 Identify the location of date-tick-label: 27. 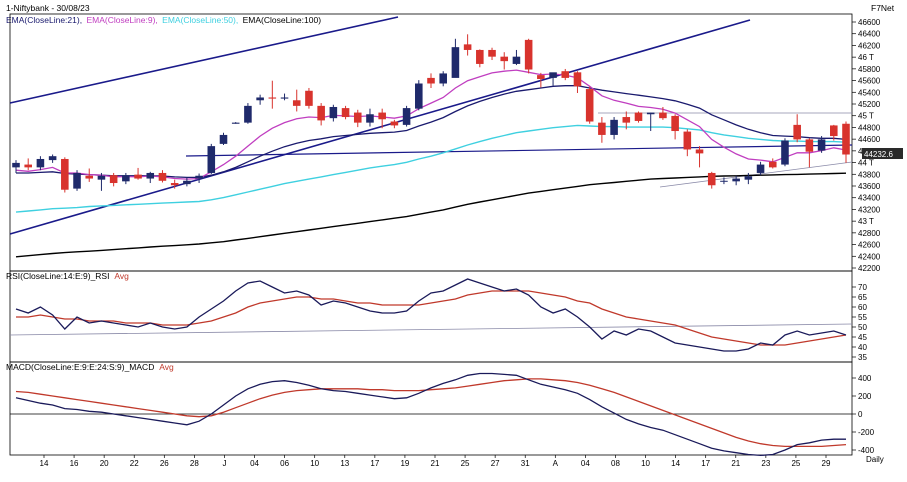
(495, 463).